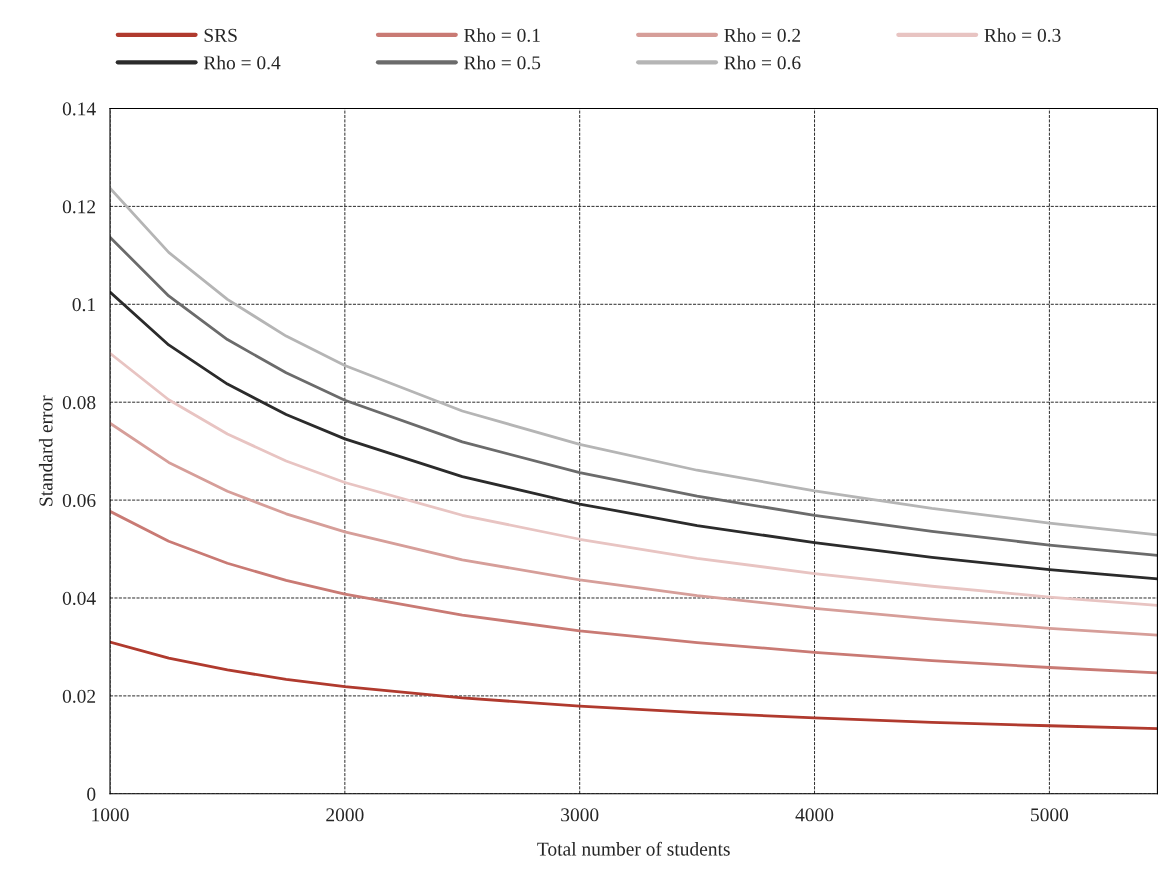 Image resolution: width=1158 pixels, height=882 pixels. Describe the element at coordinates (502, 62) in the screenshot. I see `legend-label: Rho = 0.5` at that location.